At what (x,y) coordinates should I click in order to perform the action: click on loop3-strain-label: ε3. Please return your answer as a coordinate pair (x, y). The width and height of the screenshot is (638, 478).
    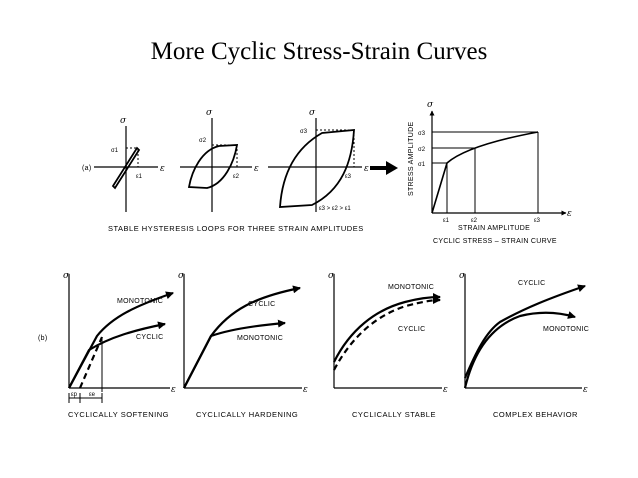
    Looking at the image, I should click on (348, 177).